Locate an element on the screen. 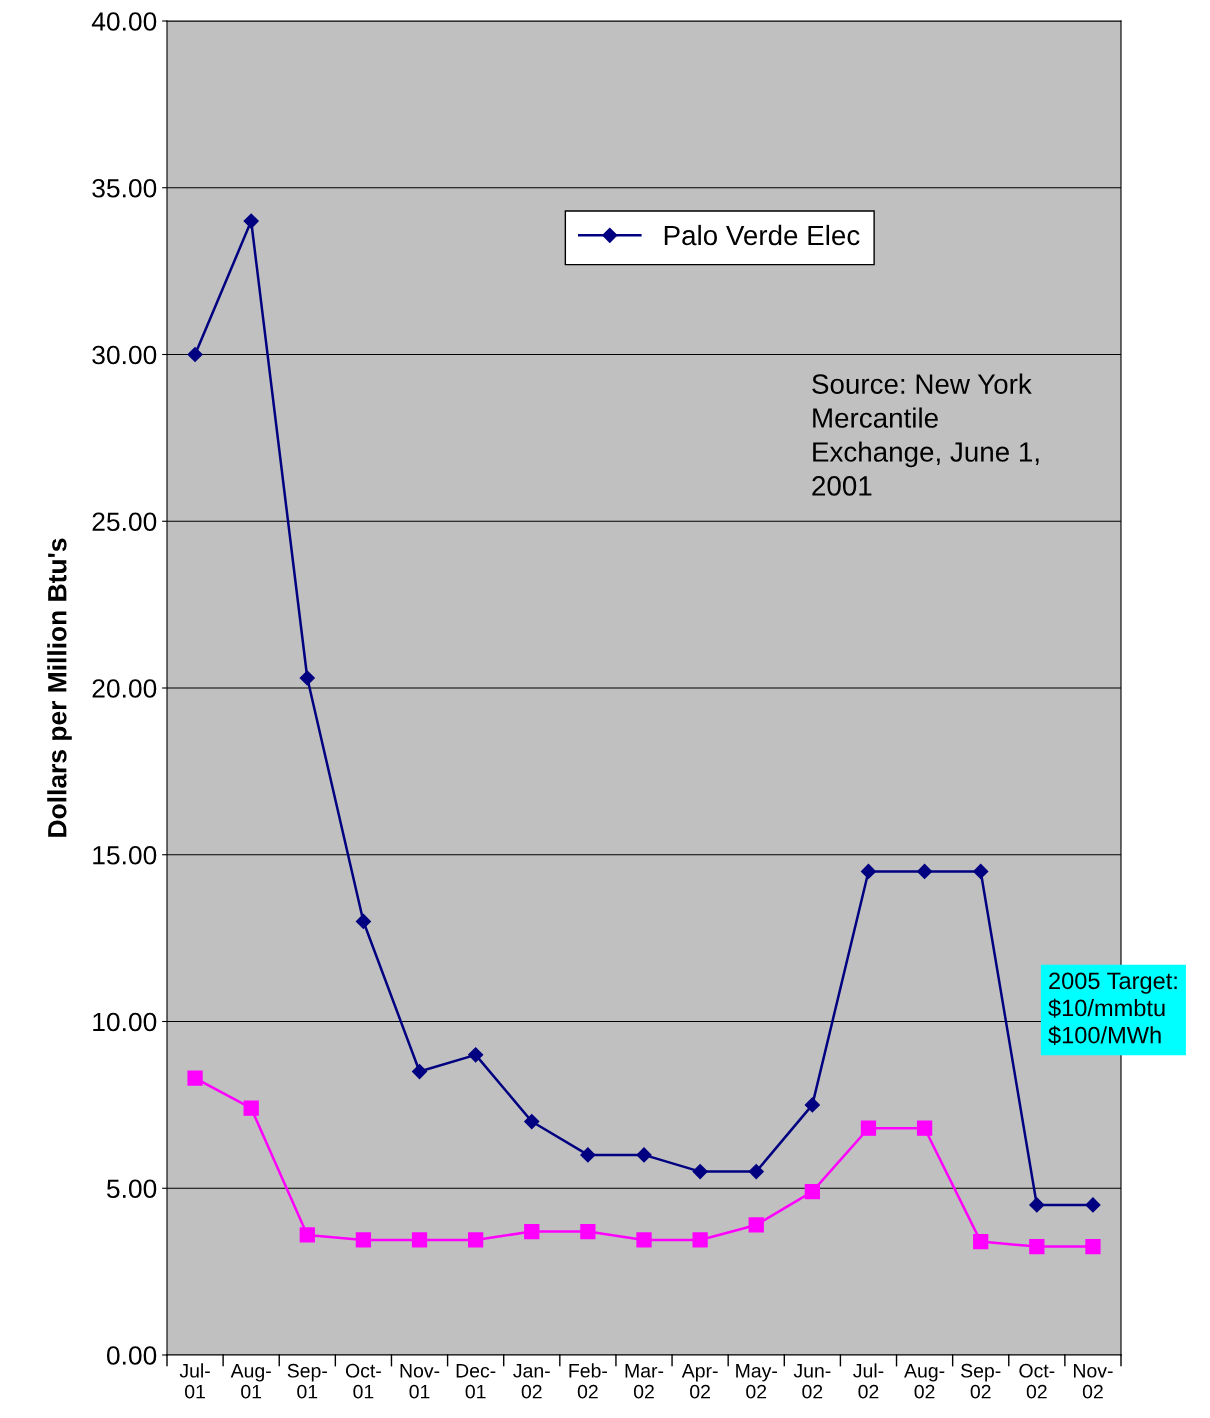  x-tick-label: Jul-01 is located at coordinates (194, 1381).